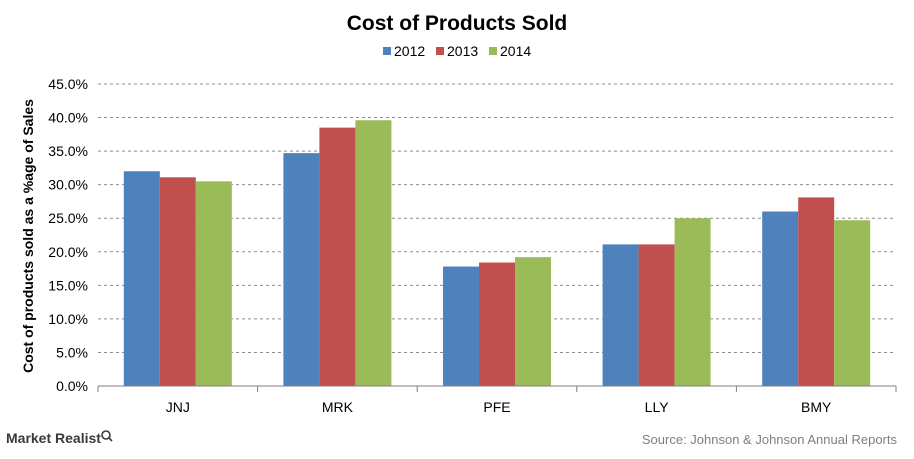  Describe the element at coordinates (107, 436) in the screenshot. I see `magnifier-icon` at that location.